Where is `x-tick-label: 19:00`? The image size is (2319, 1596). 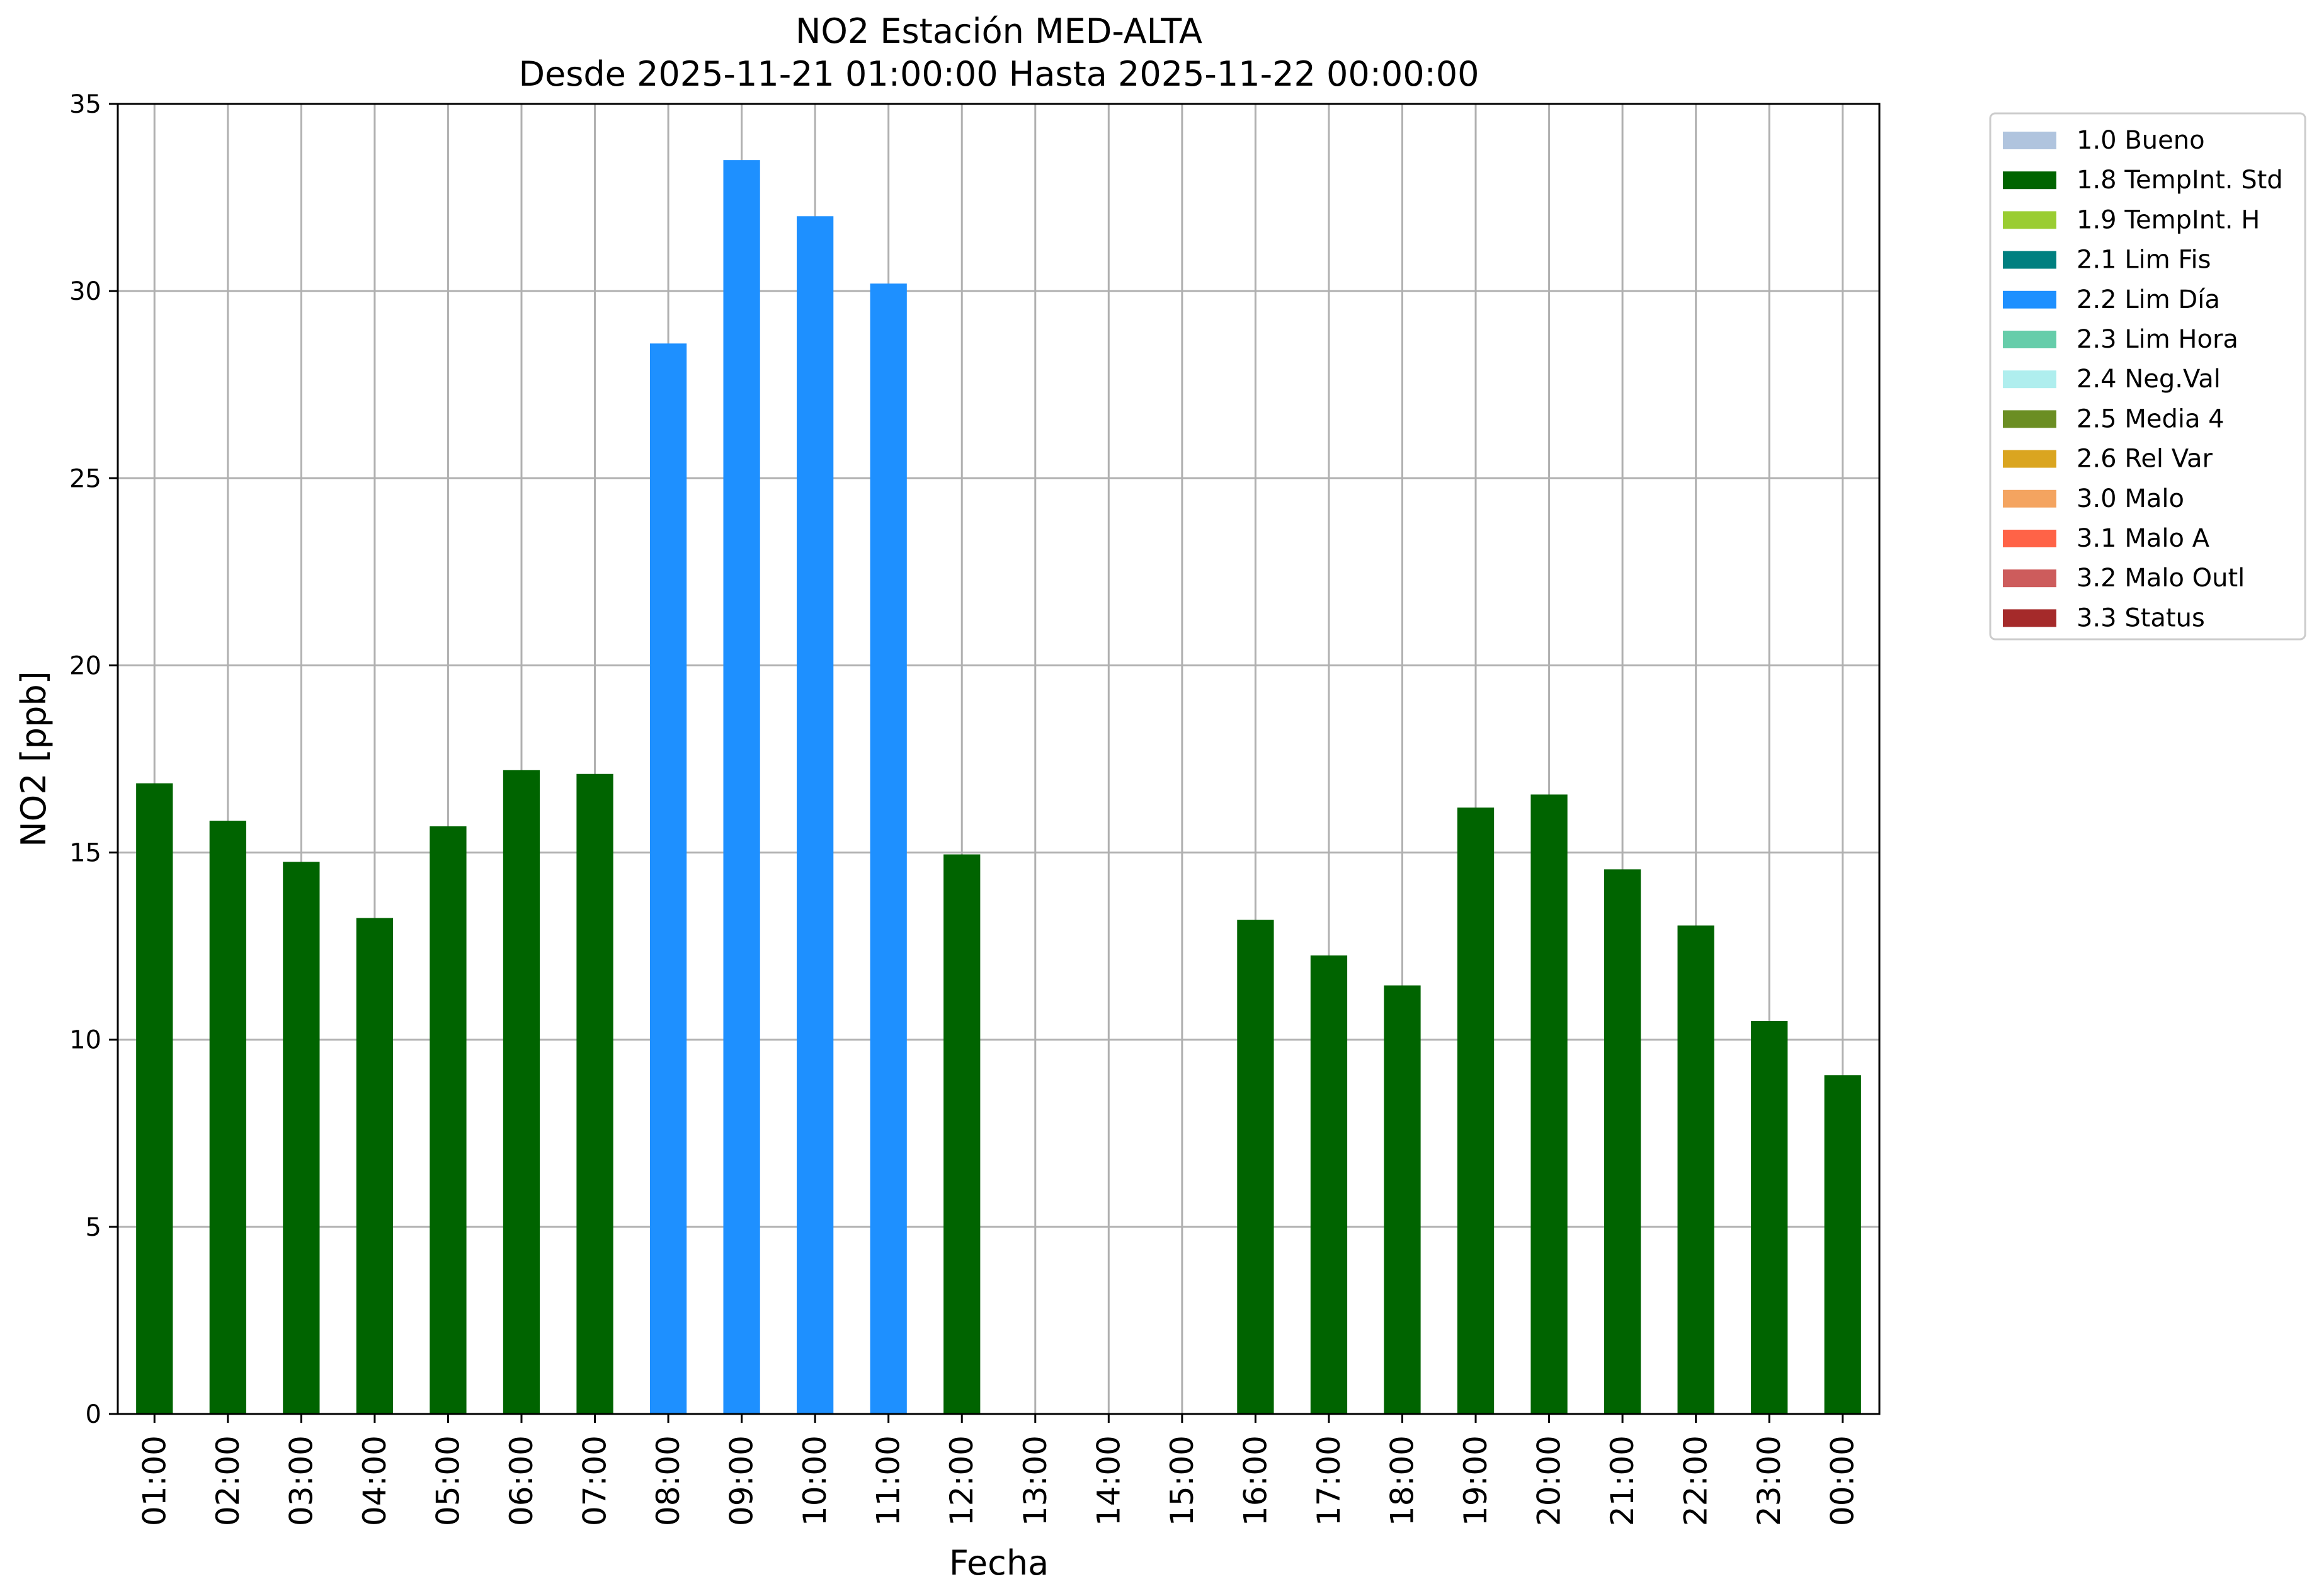 x-tick-label: 19:00 is located at coordinates (1475, 1480).